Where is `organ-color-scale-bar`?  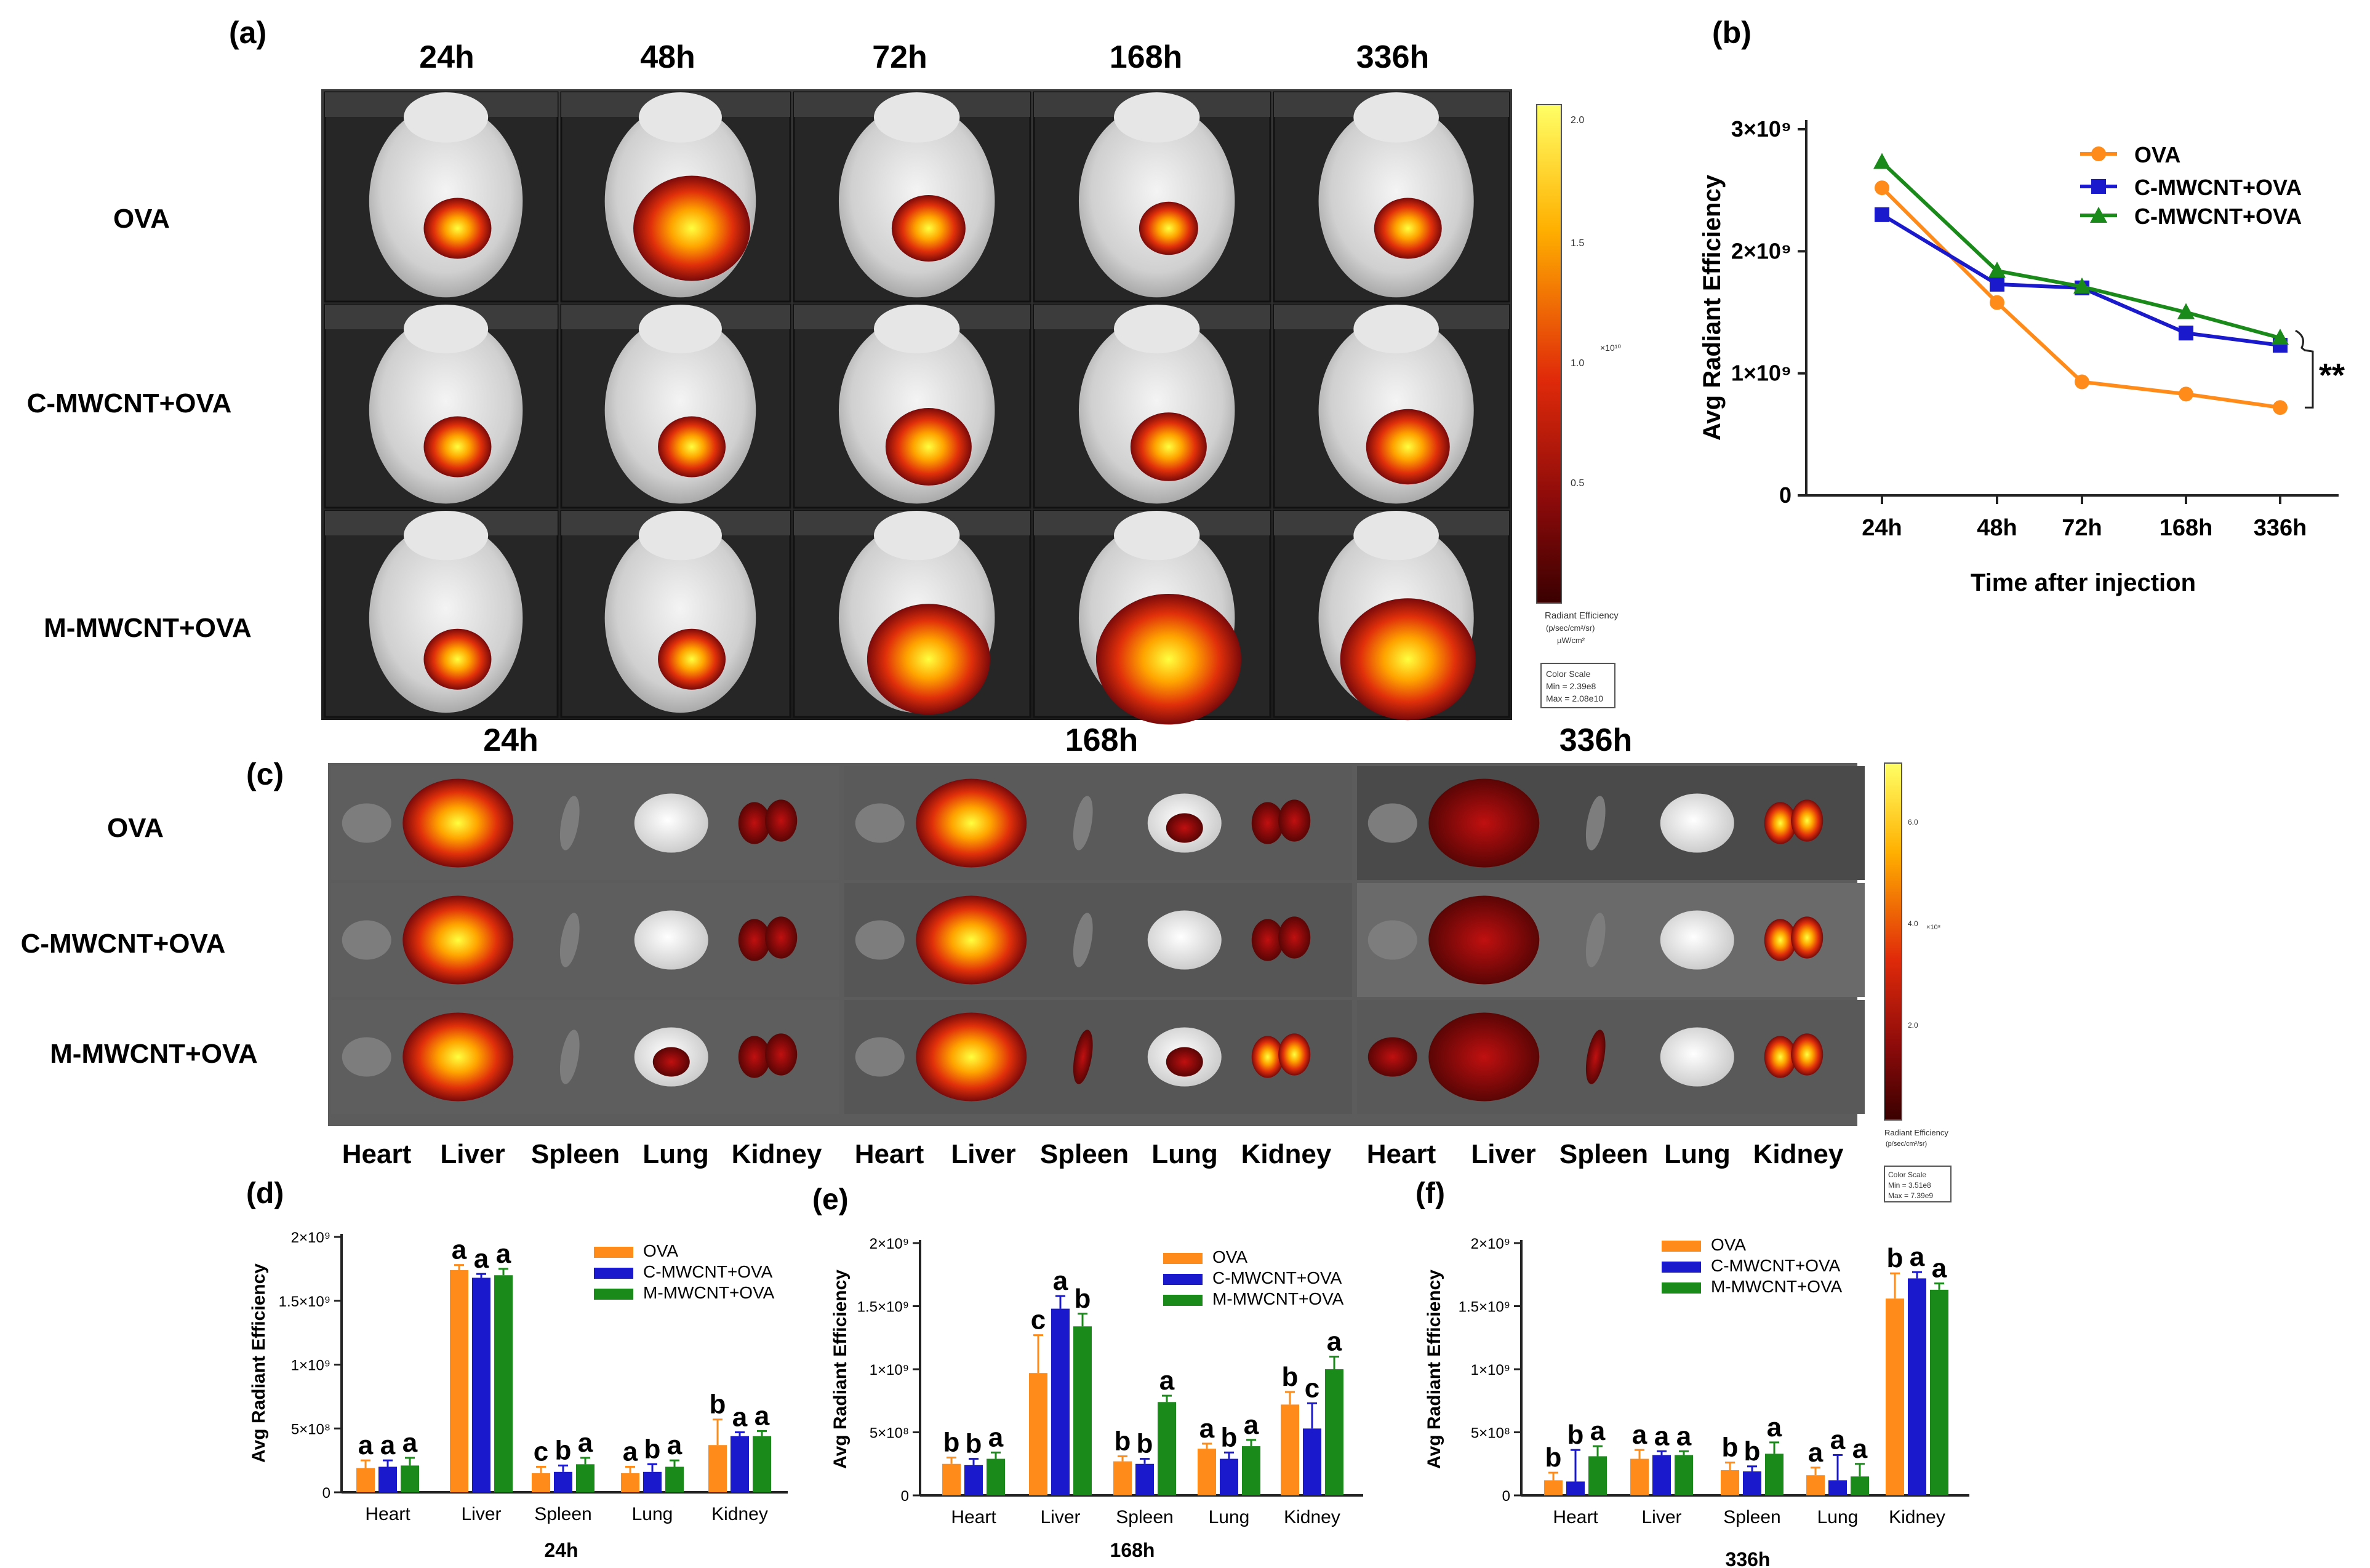
organ-color-scale-bar is located at coordinates (1893, 941).